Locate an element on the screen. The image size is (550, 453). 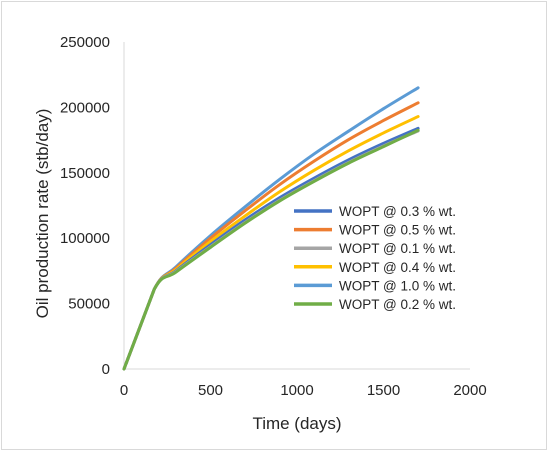
y-tick-label: 0 is located at coordinates (106, 369).